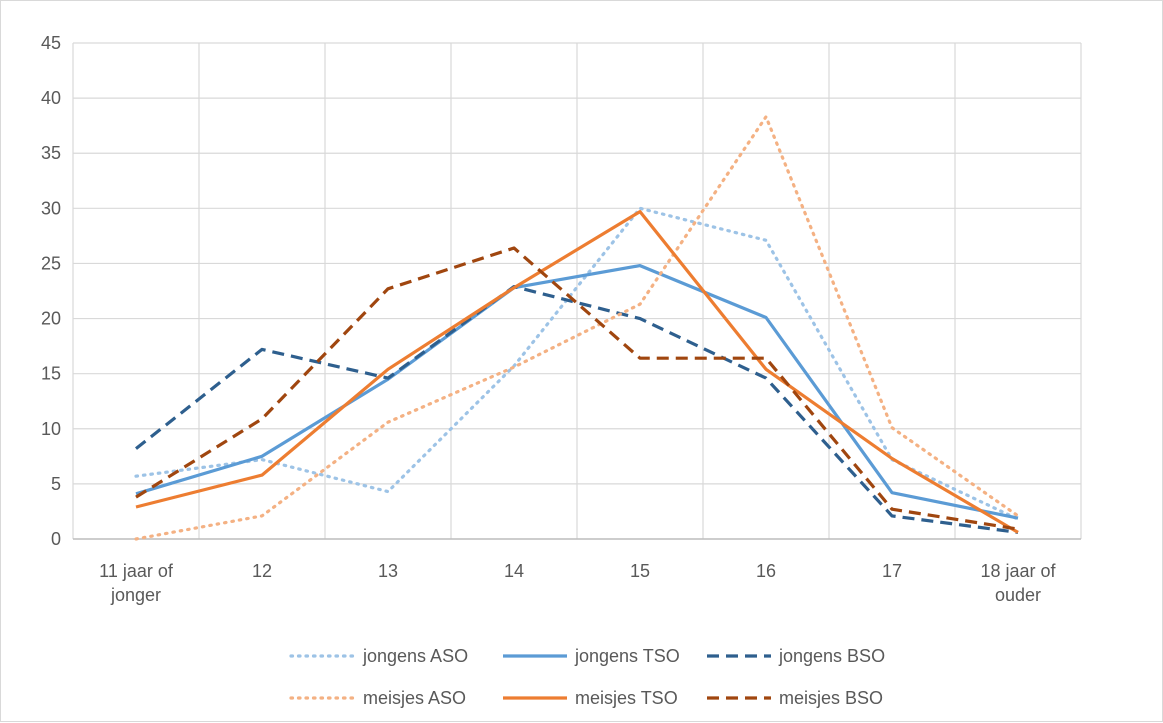 The image size is (1163, 723). Describe the element at coordinates (51, 98) in the screenshot. I see `y-tick-label-40: 40` at that location.